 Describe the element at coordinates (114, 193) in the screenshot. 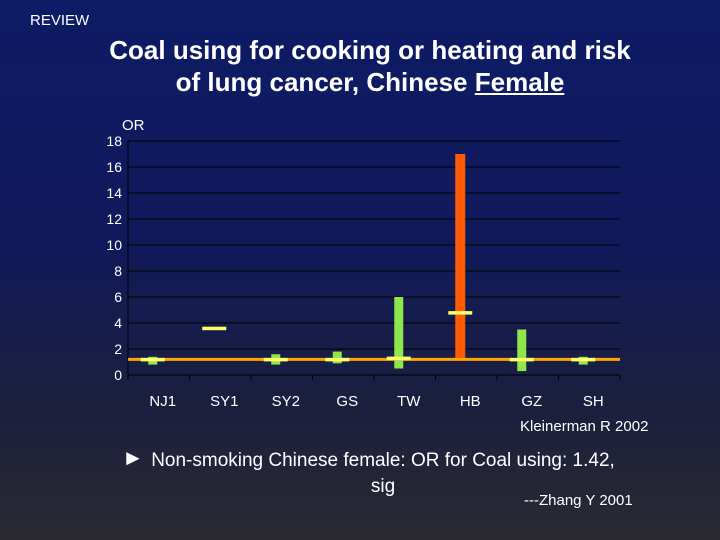

I see `y-tick-label: 14` at that location.